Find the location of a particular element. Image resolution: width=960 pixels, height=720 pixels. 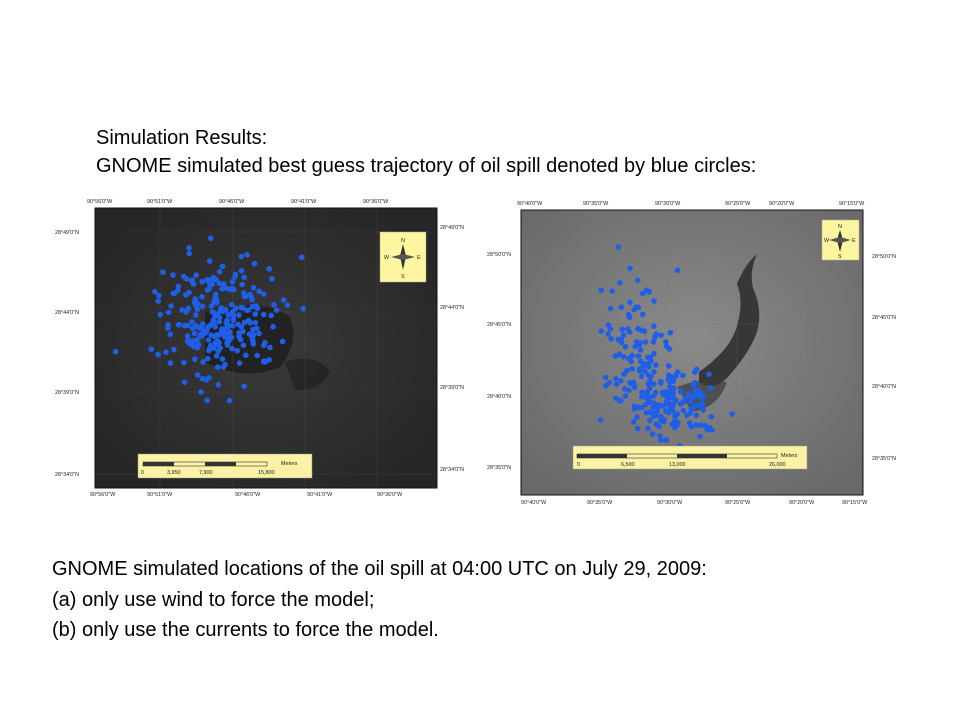

scale-tick: 26,000 is located at coordinates (777, 465).